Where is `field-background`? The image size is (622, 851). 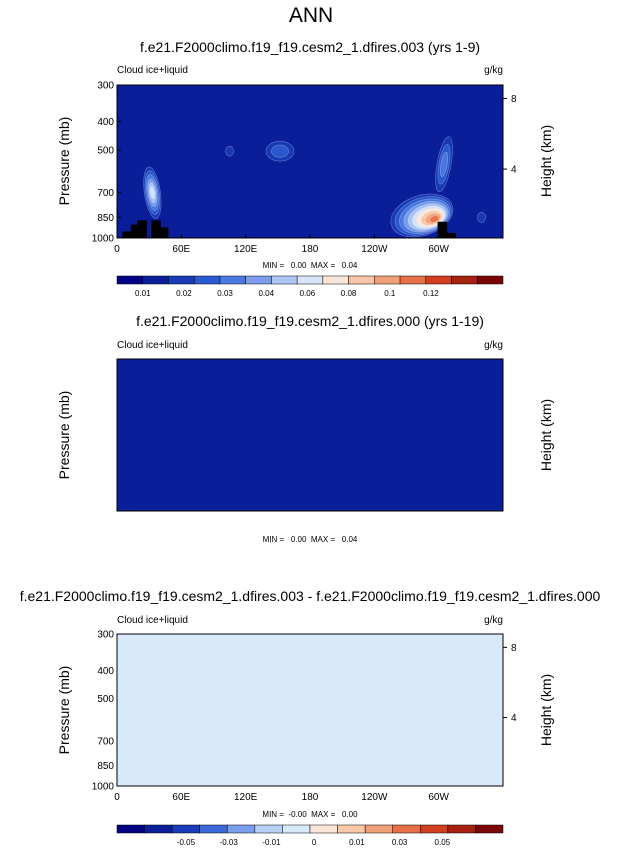
field-background is located at coordinates (310, 710).